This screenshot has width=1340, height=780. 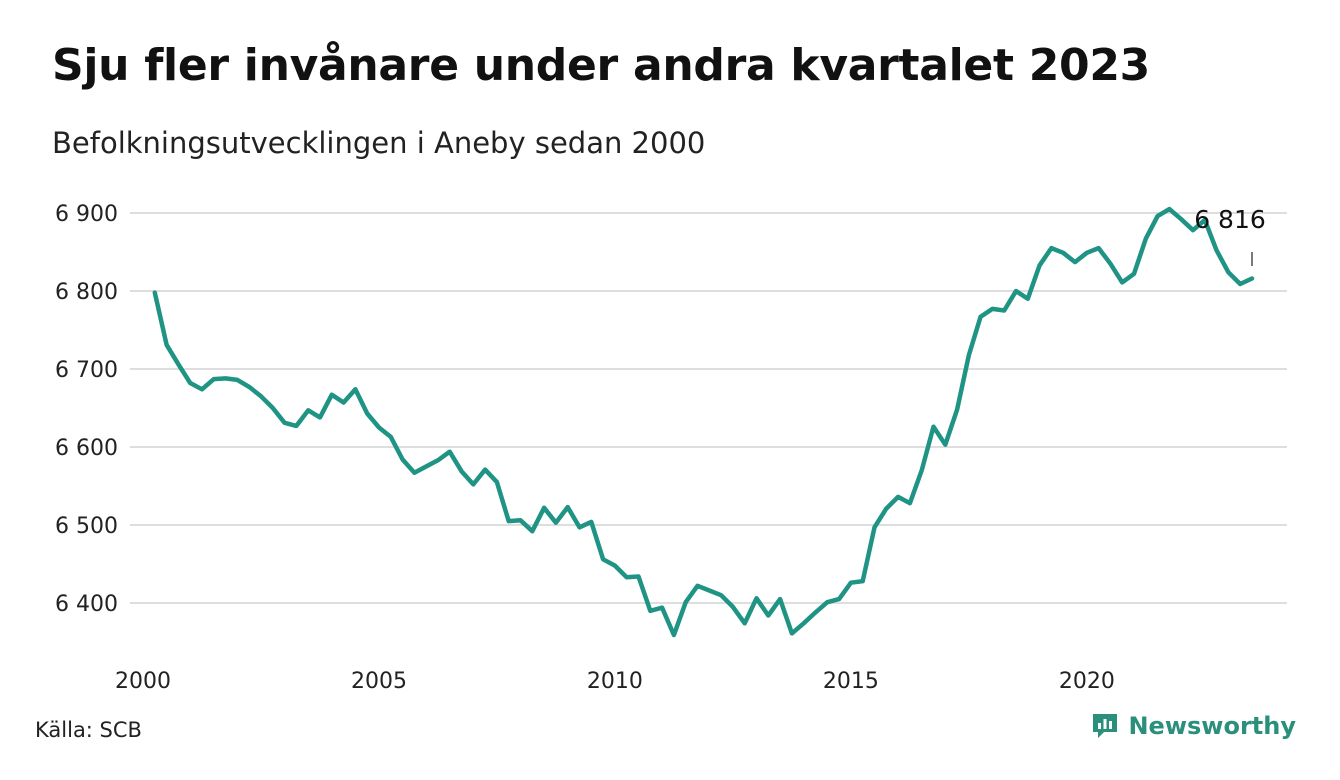 I want to click on x-tick-label: 2015, so click(x=851, y=681).